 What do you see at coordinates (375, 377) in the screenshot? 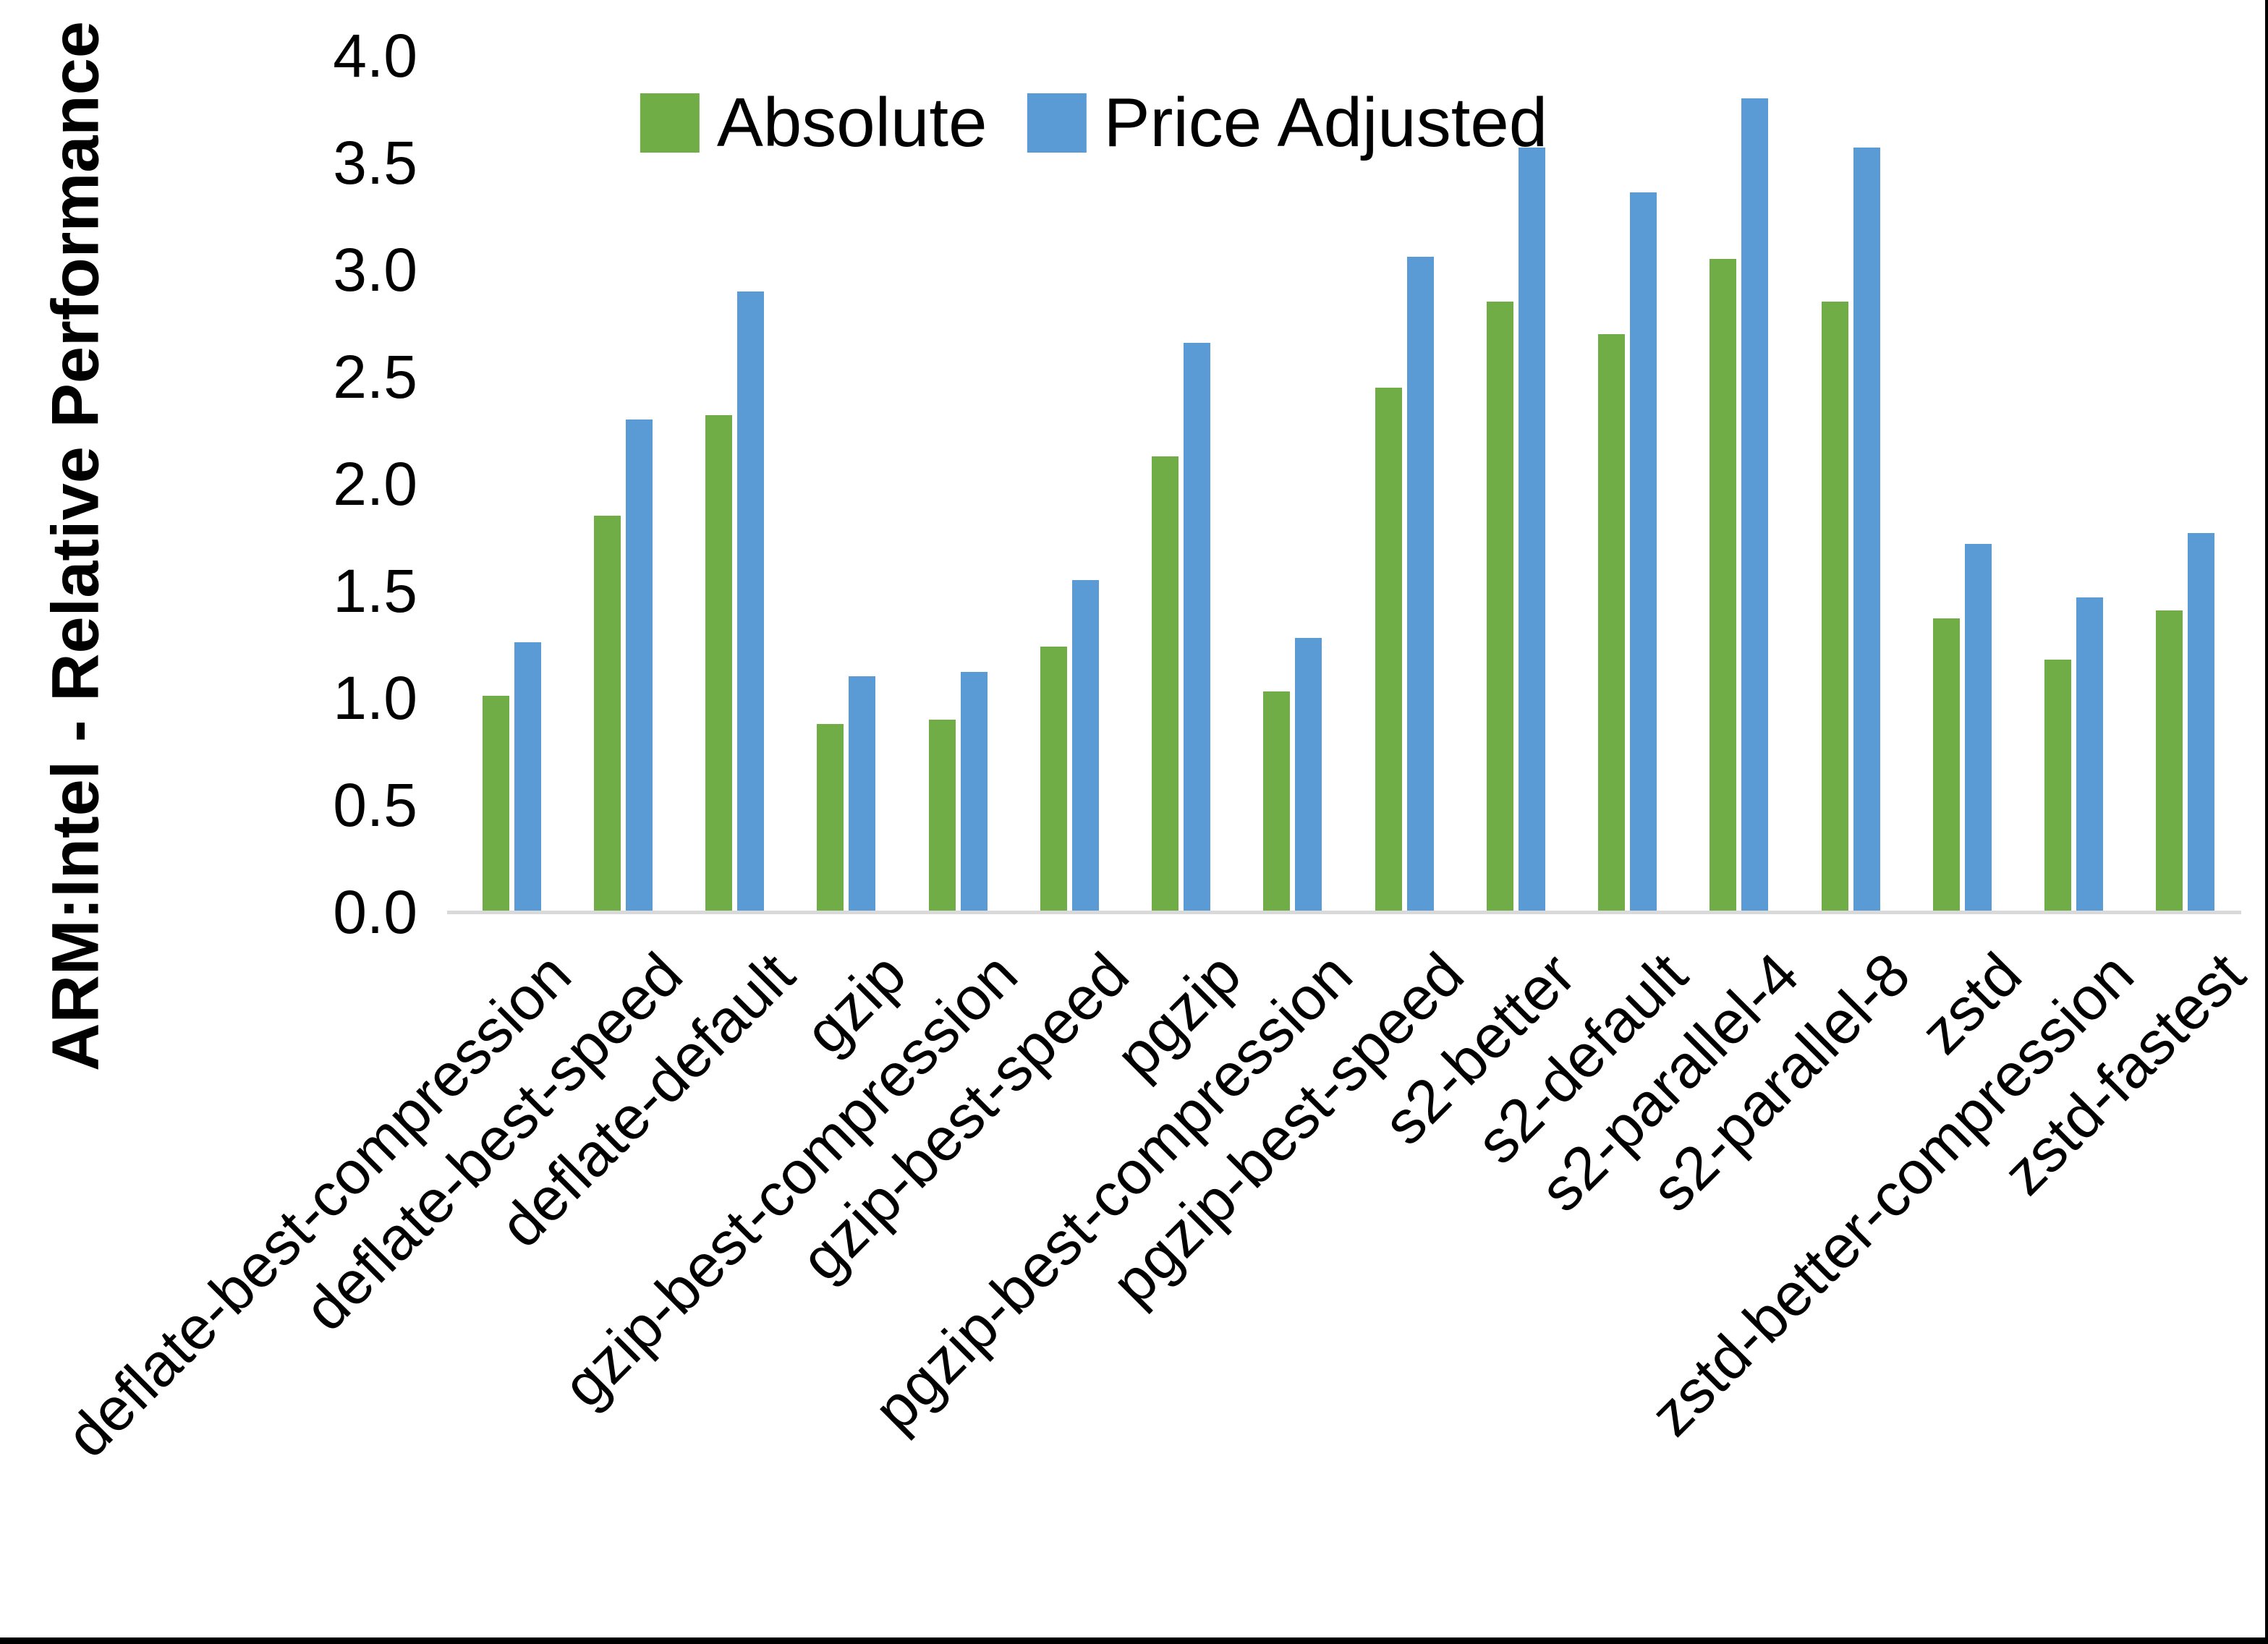
I see `y-tick-label-2.5: 2.5` at bounding box center [375, 377].